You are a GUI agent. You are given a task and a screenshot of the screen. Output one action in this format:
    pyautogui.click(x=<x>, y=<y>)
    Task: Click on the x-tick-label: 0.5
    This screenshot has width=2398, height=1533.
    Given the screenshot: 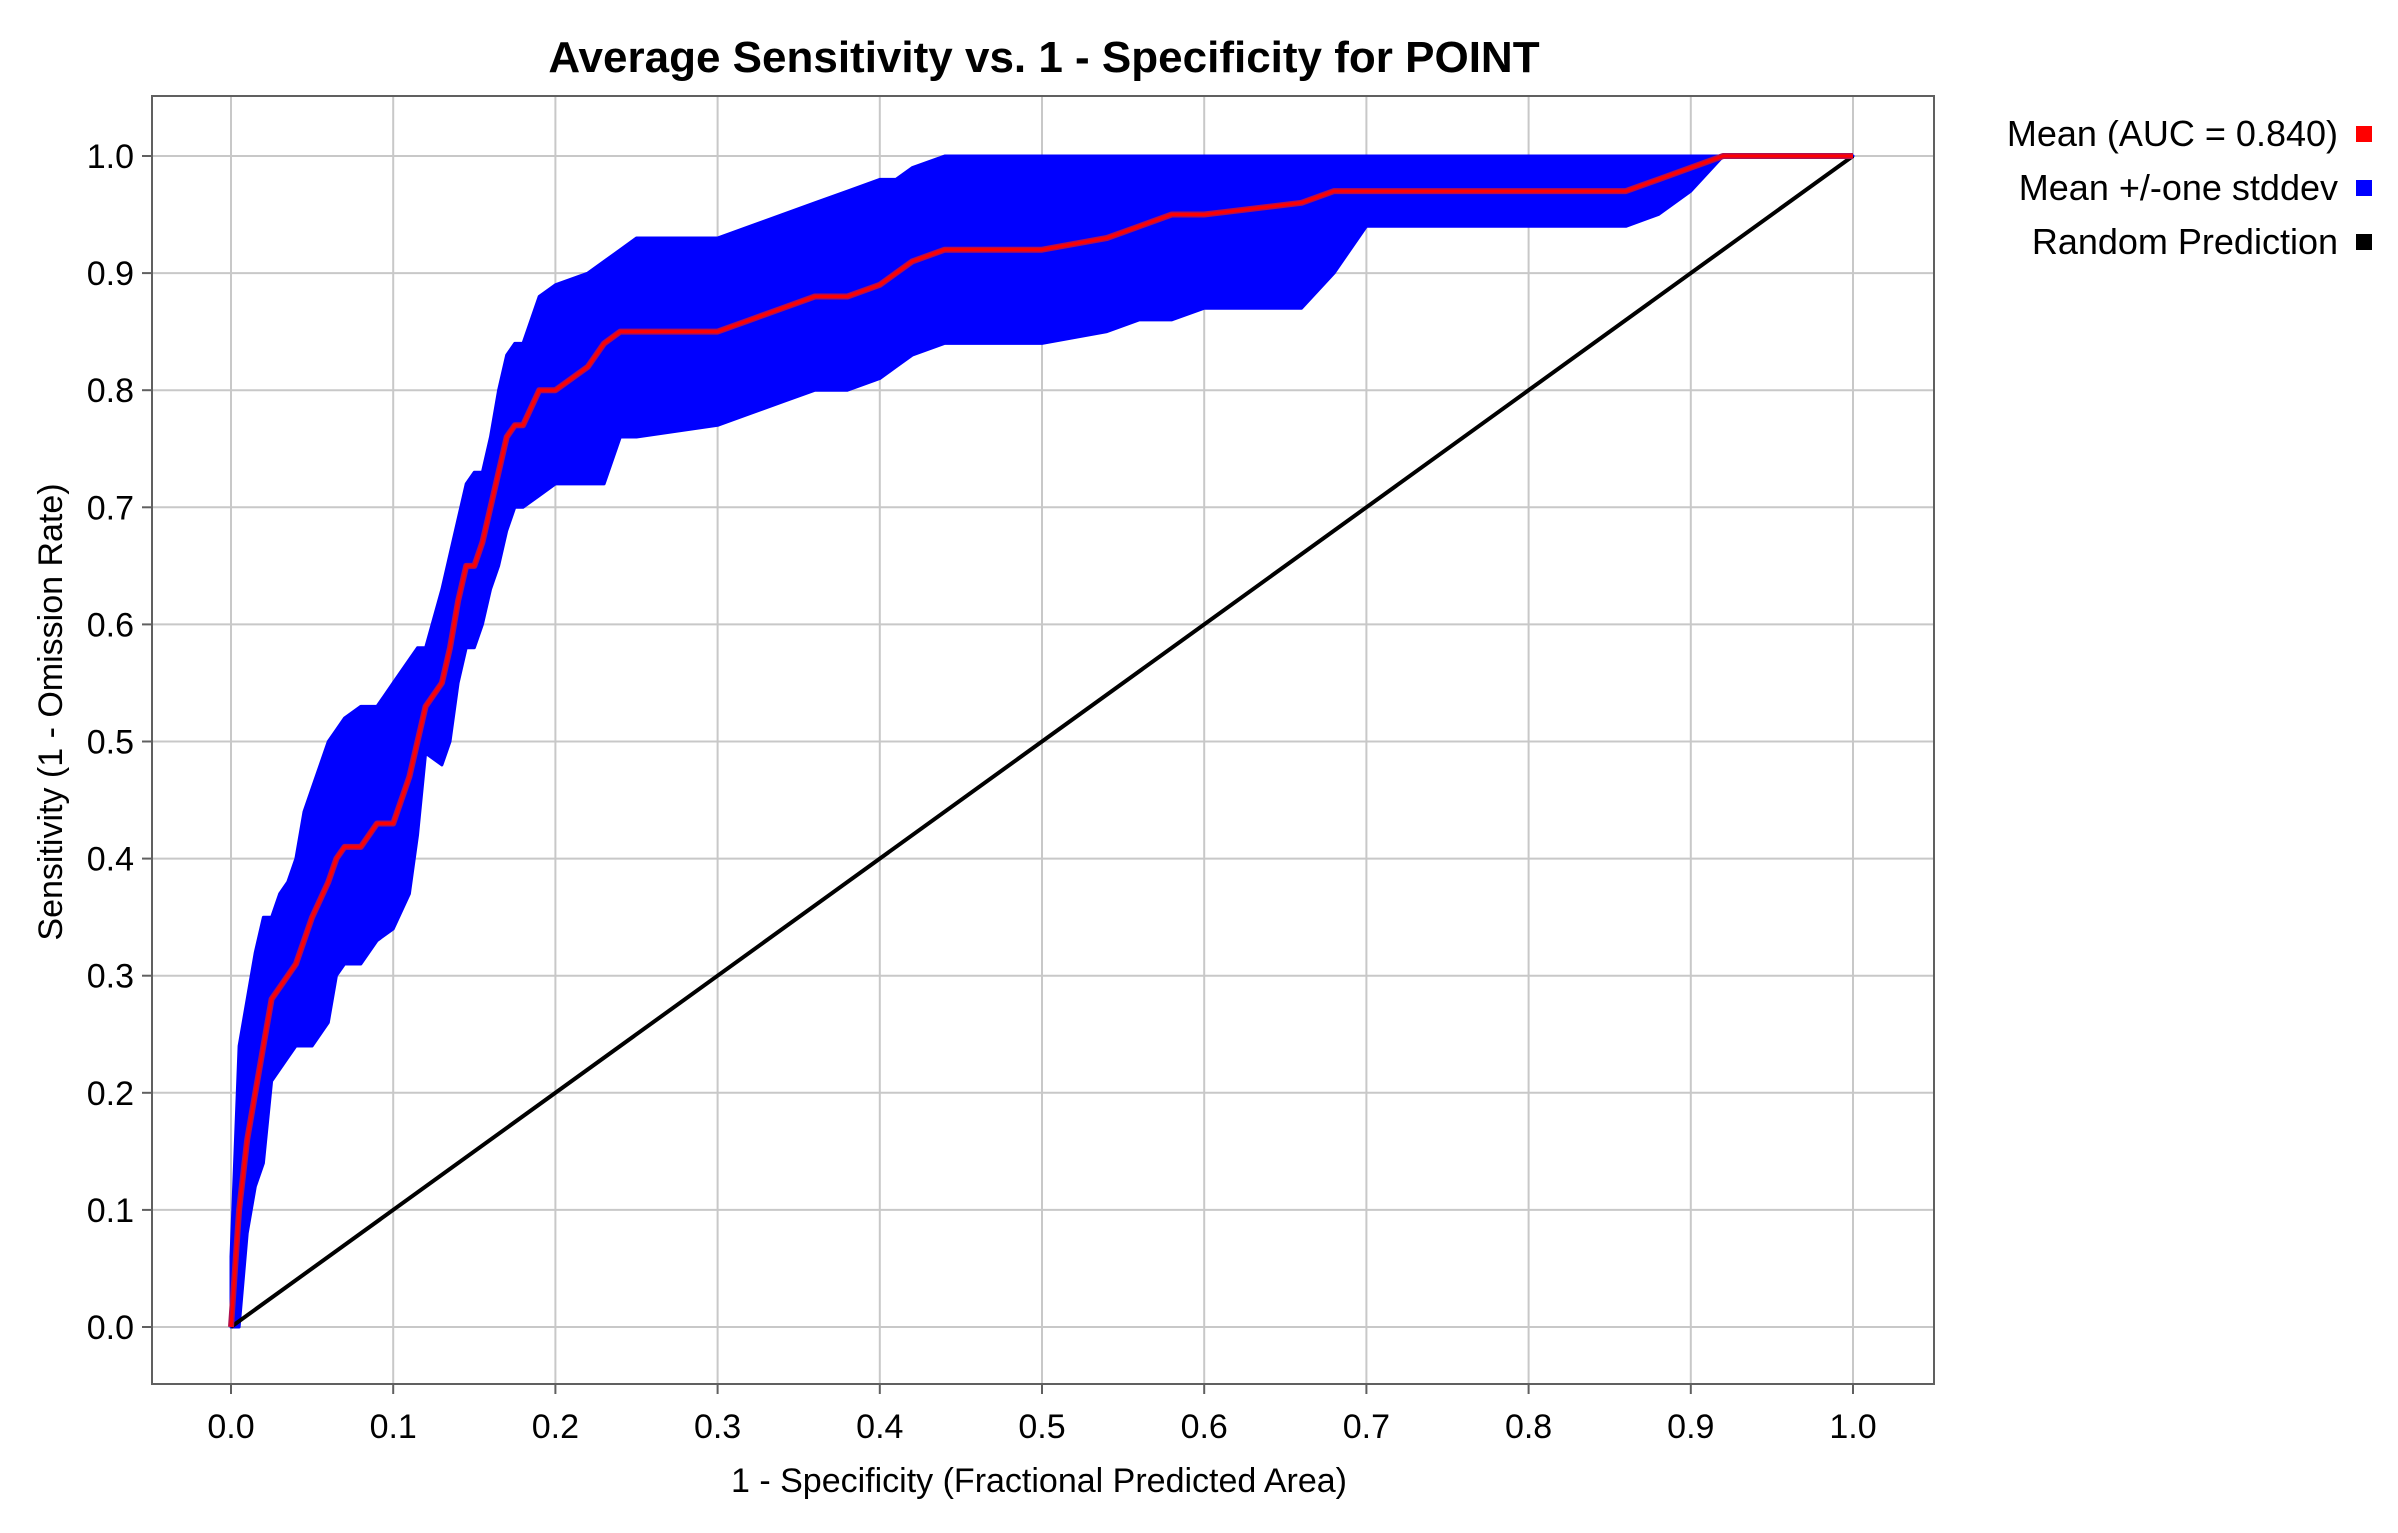 What is the action you would take?
    pyautogui.click(x=1041, y=1427)
    